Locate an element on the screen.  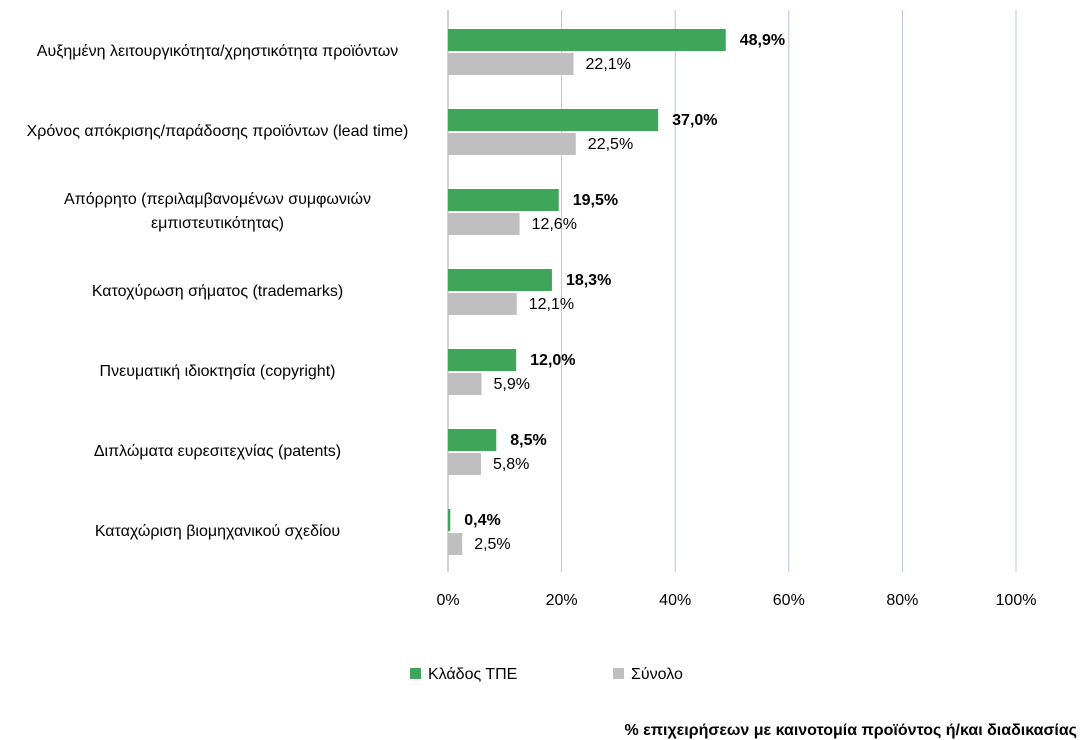
value-label: 5,8% is located at coordinates (511, 464).